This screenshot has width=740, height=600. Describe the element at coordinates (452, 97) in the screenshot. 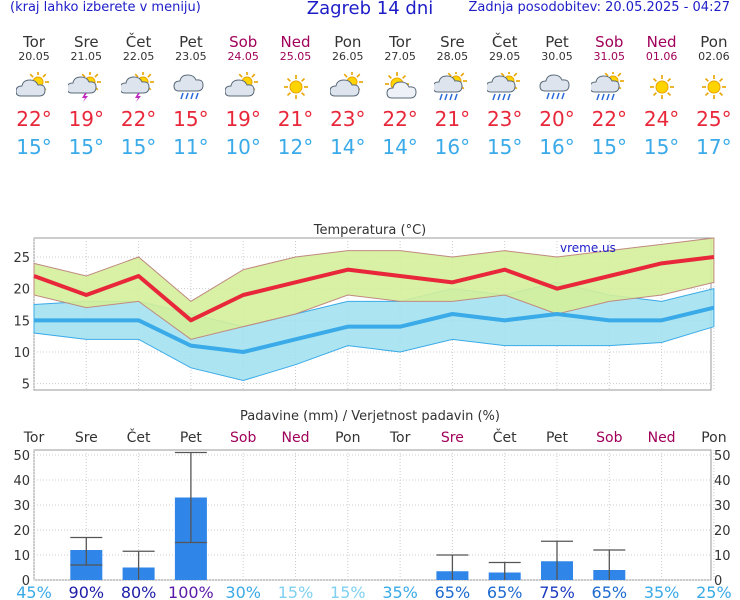

I see `forecast-day: Sre 28.05 21° 16°` at that location.